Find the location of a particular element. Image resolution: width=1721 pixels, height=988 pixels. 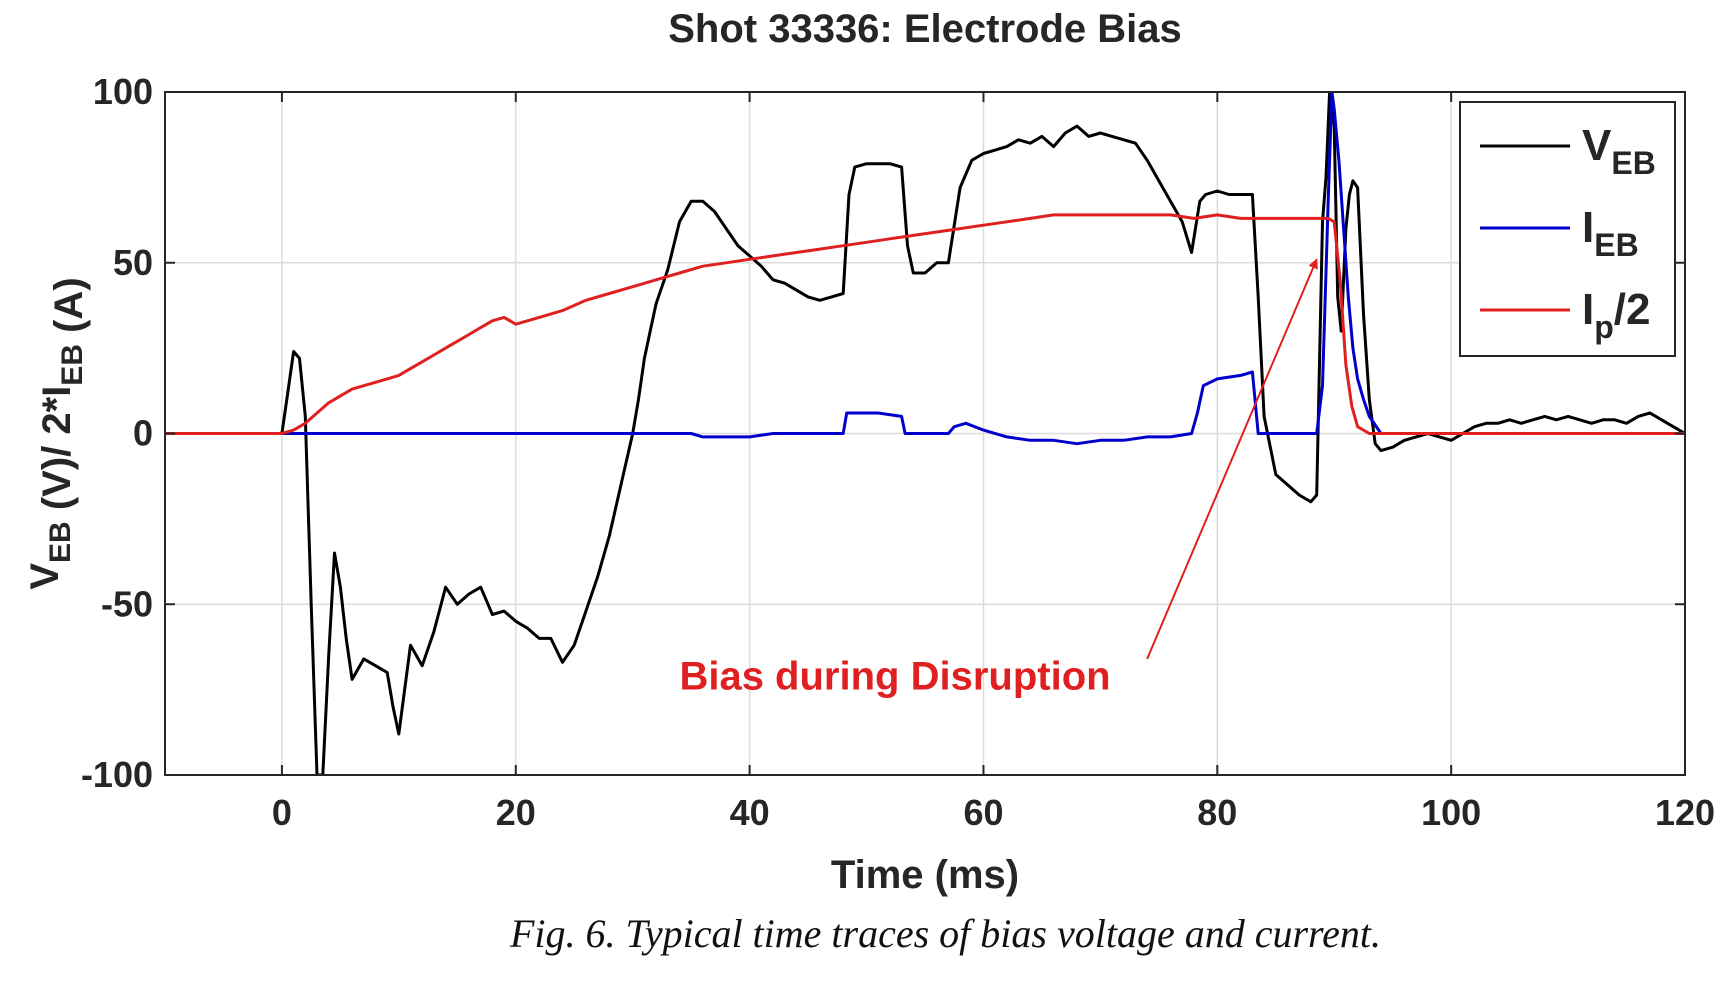

y-axis-label-part: (V)/ 2*I is located at coordinates (57, 454).